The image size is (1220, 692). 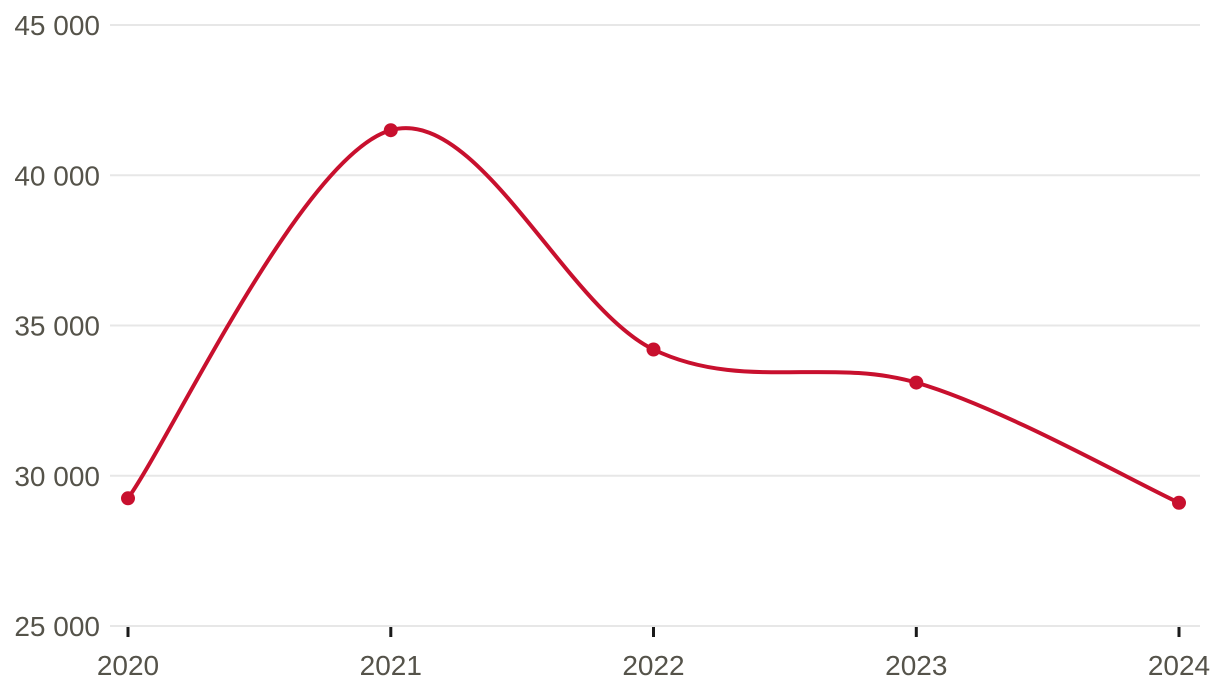 I want to click on y-axis-label: 30 000, so click(x=57, y=476).